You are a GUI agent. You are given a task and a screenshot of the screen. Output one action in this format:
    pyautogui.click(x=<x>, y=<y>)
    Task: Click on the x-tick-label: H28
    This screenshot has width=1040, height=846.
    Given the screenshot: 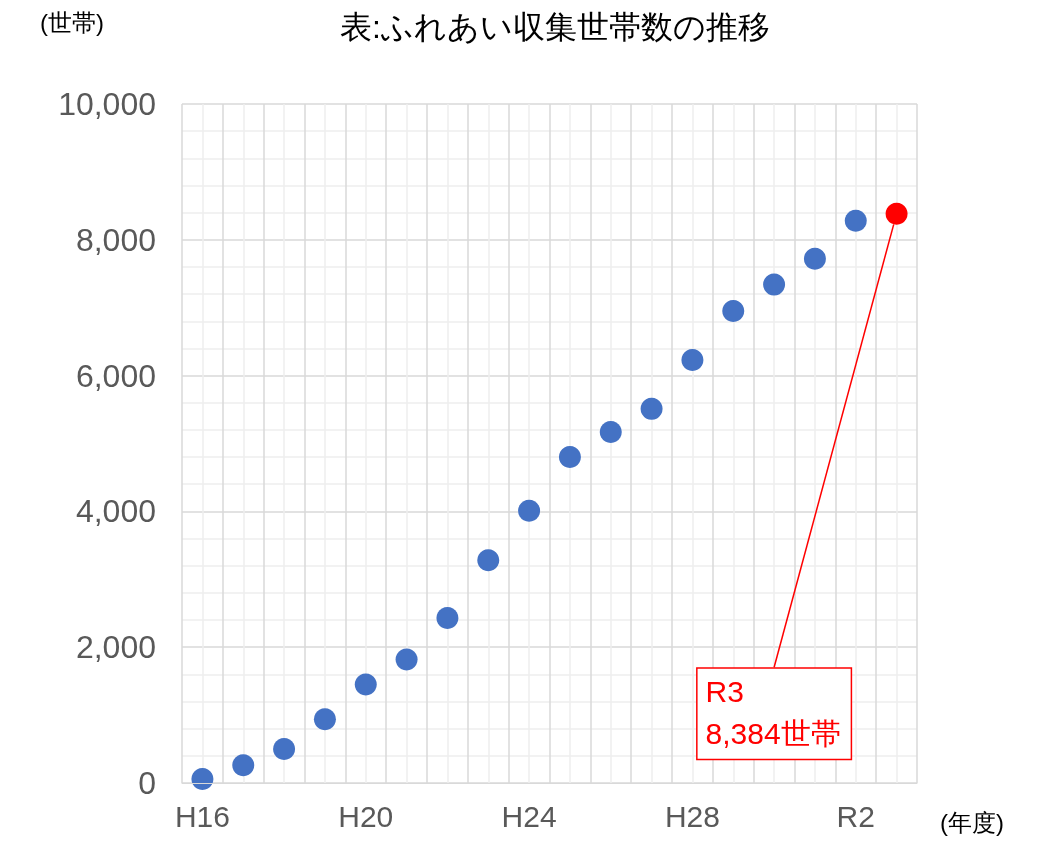 What is the action you would take?
    pyautogui.click(x=692, y=816)
    